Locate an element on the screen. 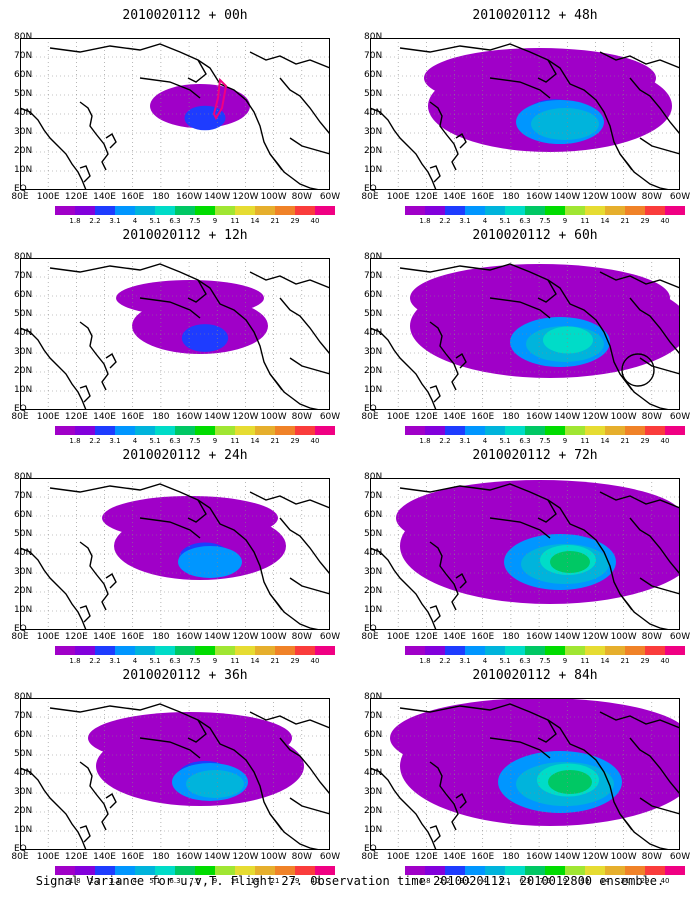 The image size is (700, 900). colorbar-label: 29 is located at coordinates (645, 221).